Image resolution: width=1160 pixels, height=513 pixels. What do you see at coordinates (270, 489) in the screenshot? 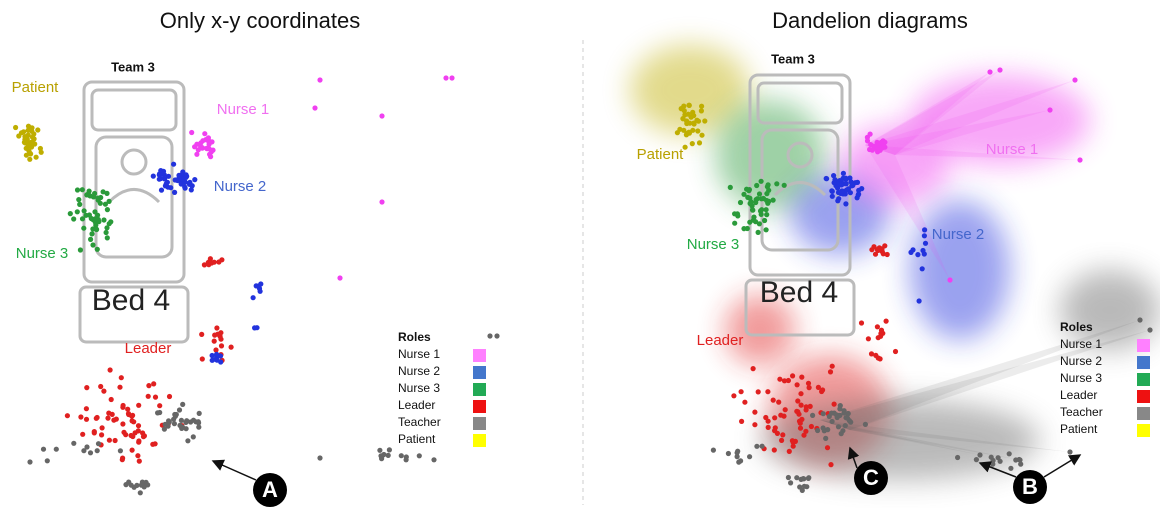
I see `callout-letter: A` at bounding box center [270, 489].